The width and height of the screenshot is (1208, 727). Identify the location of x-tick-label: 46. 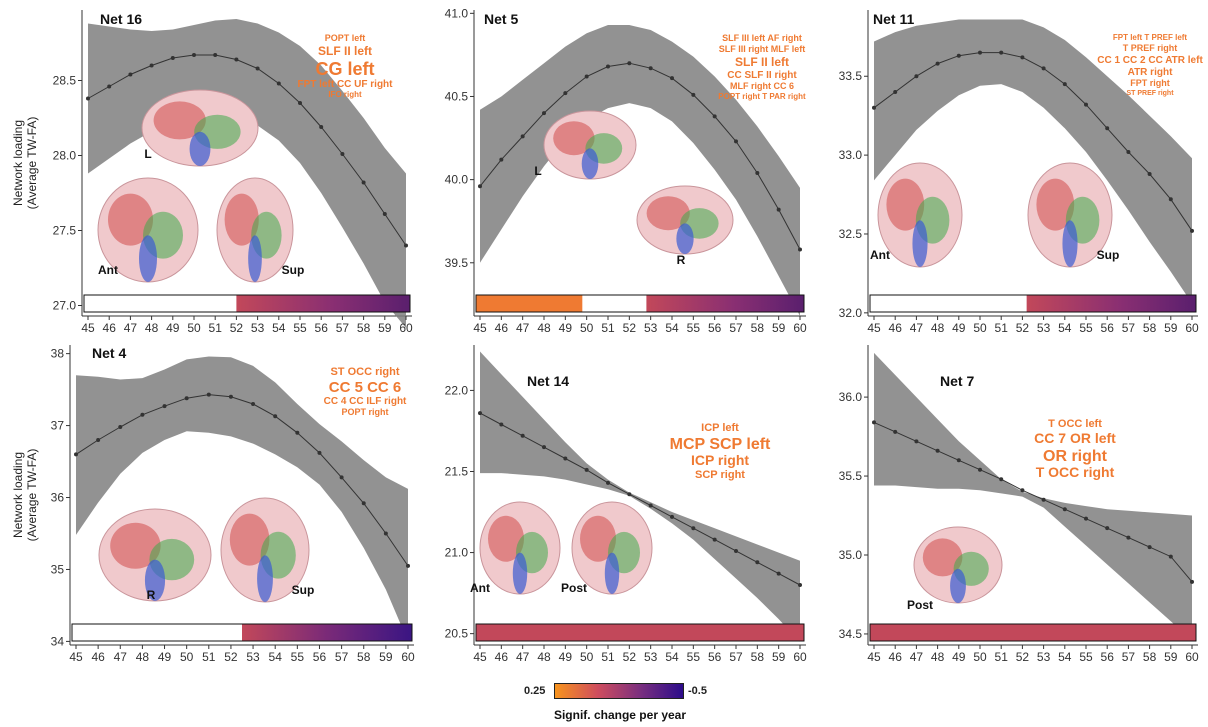
(110, 328).